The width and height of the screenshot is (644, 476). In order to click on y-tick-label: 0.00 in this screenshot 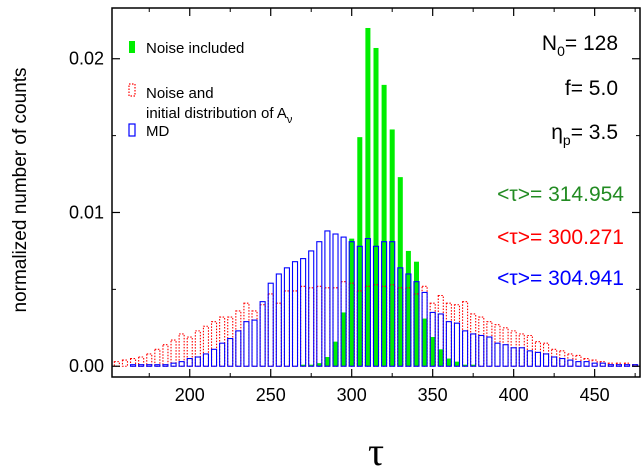, I will do `click(86, 366)`.